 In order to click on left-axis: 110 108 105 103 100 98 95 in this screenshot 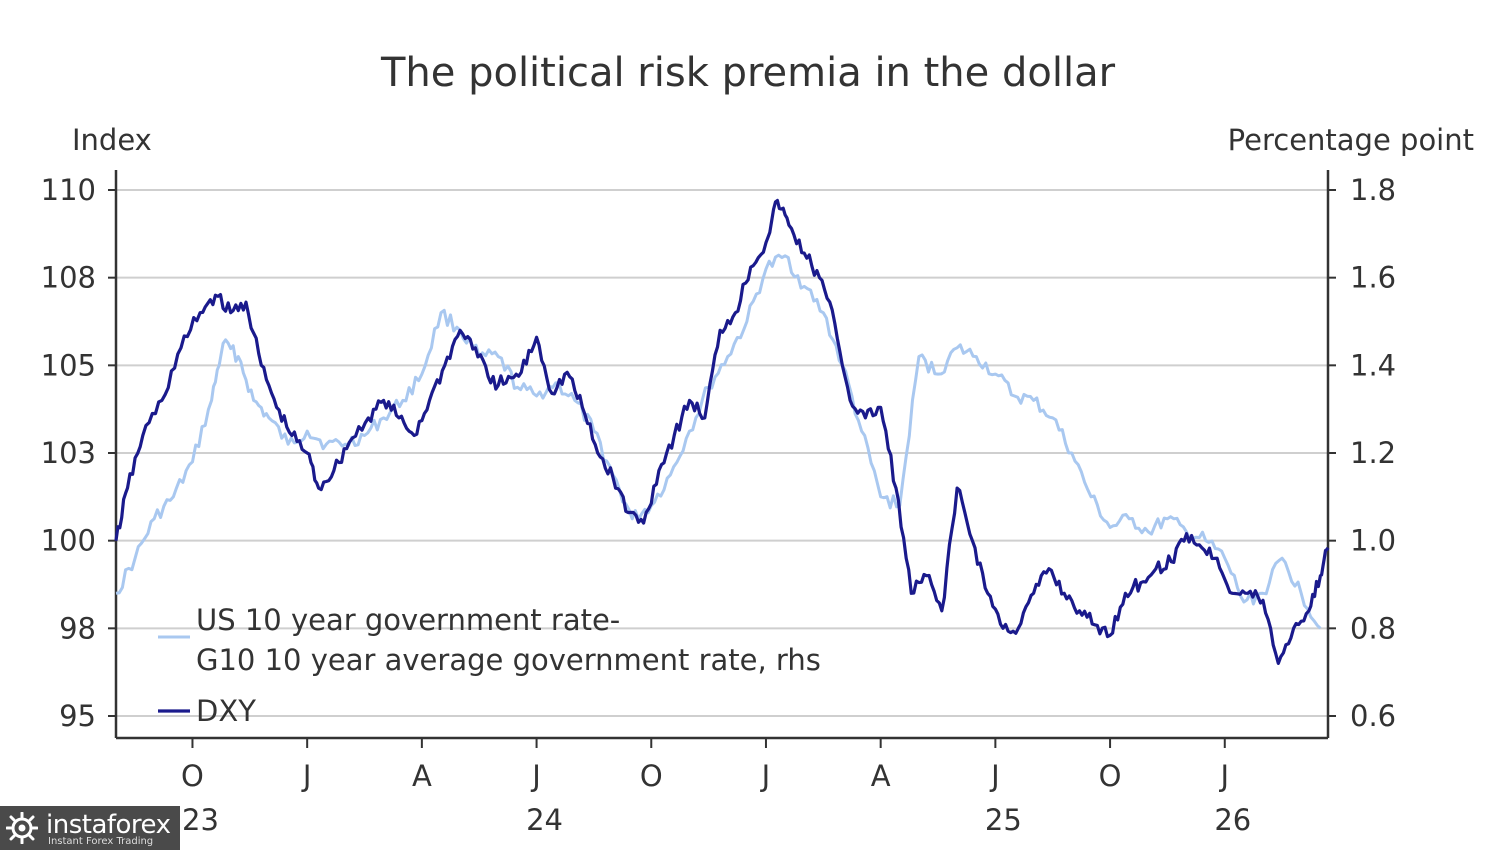, I will do `click(79, 454)`.